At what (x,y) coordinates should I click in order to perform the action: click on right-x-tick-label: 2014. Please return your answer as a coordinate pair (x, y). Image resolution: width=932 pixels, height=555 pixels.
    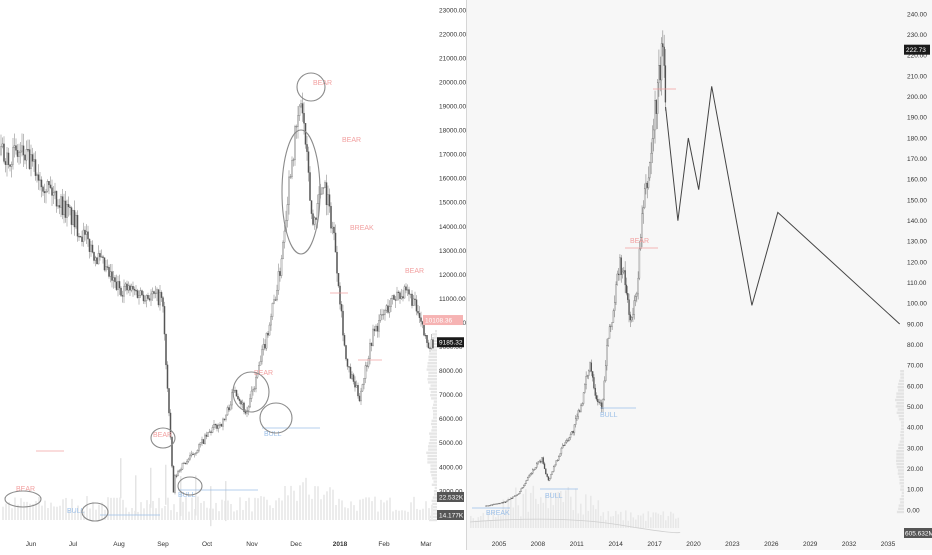
    Looking at the image, I should click on (615, 544).